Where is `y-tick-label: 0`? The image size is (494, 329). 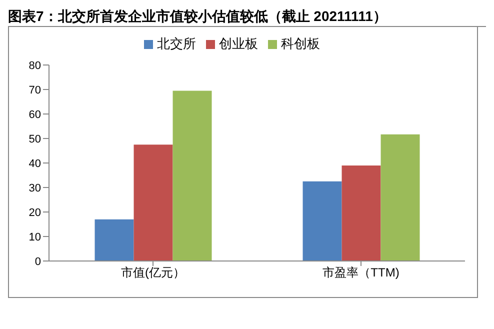
y-tick-label: 0 is located at coordinates (37, 262).